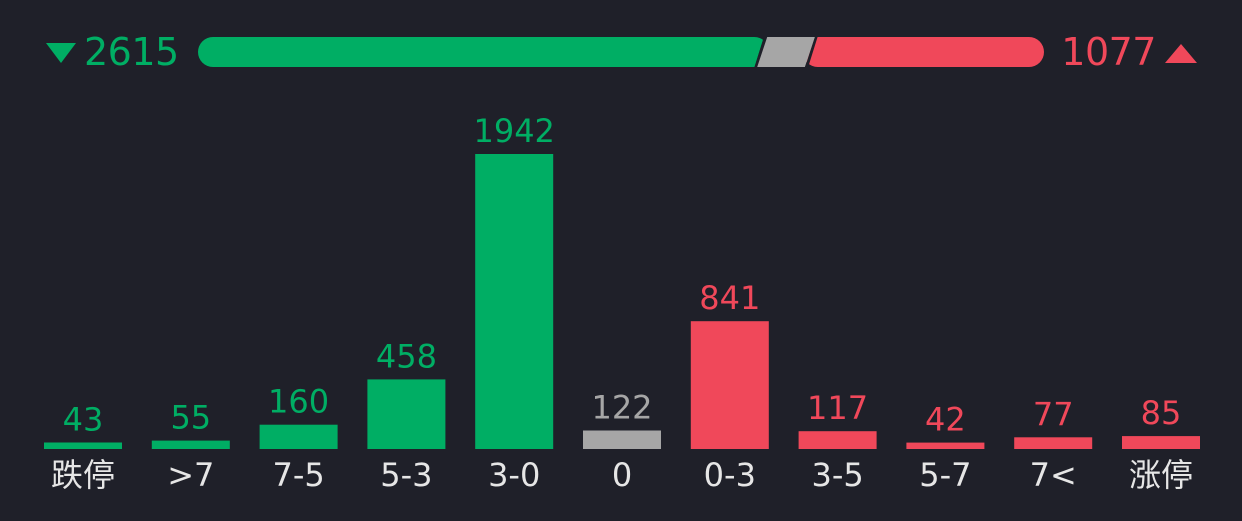 The image size is (1242, 521). What do you see at coordinates (1181, 53) in the screenshot?
I see `triangle-up-icon` at bounding box center [1181, 53].